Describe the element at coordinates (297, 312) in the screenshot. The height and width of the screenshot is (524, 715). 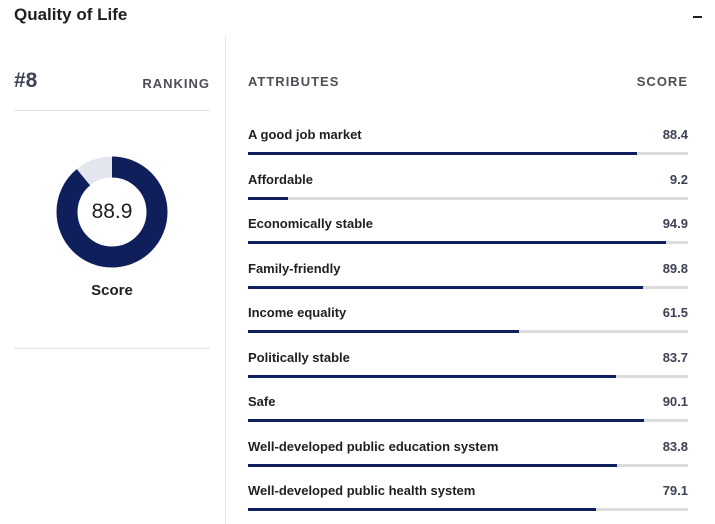
I see `attribute-label: Income equality` at that location.